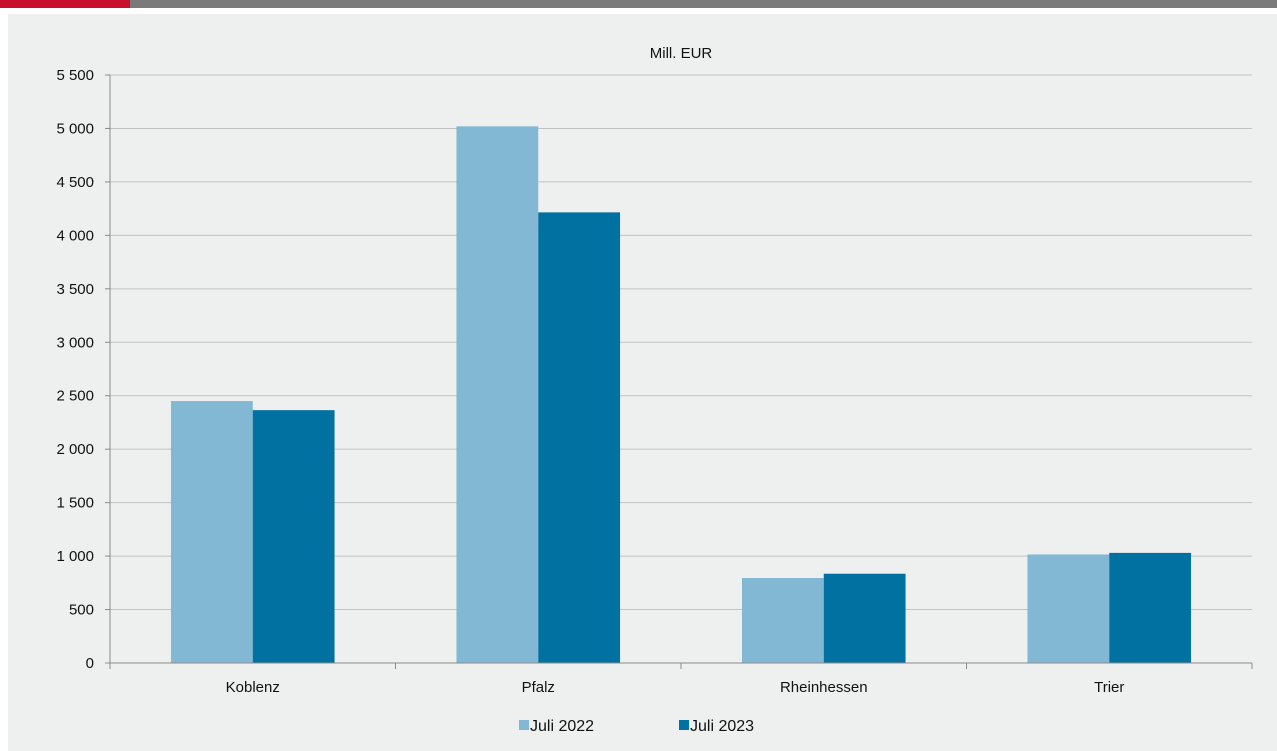 This screenshot has width=1277, height=751. Describe the element at coordinates (81, 610) in the screenshot. I see `y-tick-label: 500` at that location.